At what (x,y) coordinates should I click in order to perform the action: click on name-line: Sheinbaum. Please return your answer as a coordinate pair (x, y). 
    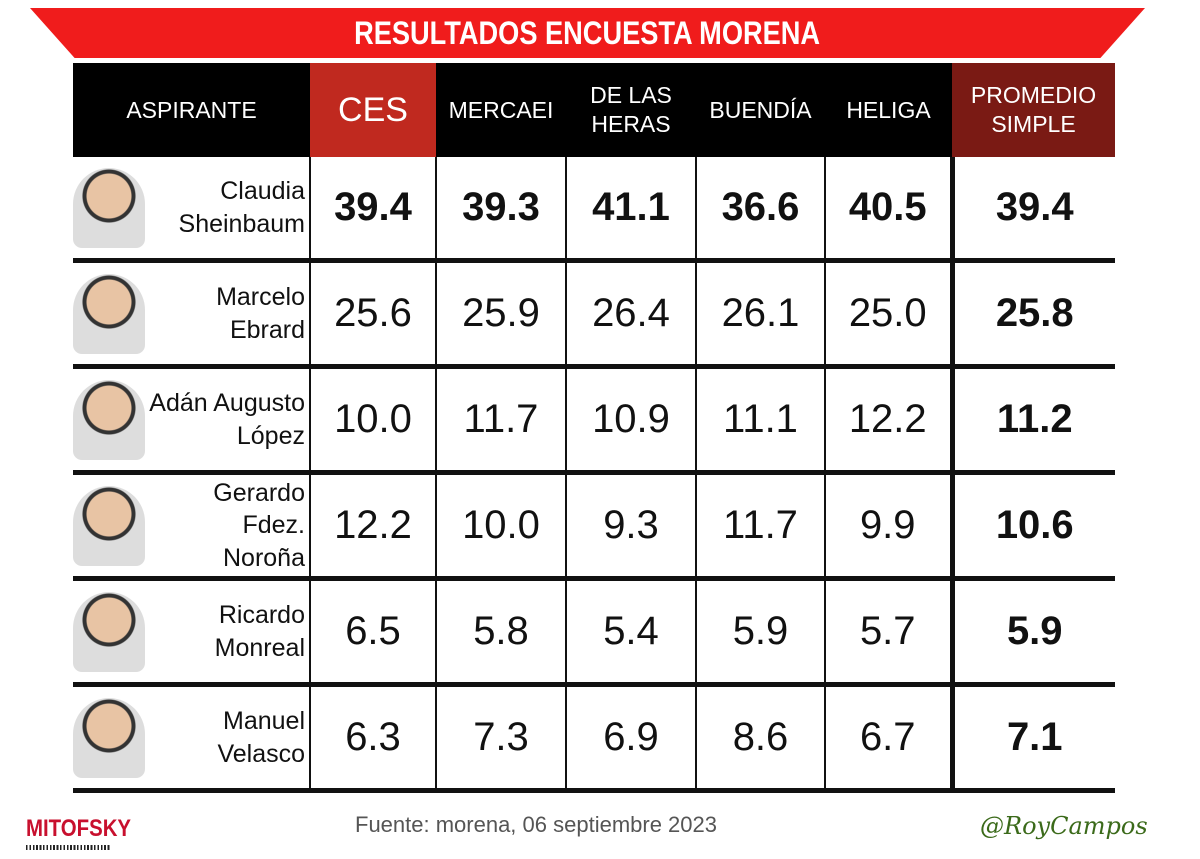
    Looking at the image, I should click on (241, 223).